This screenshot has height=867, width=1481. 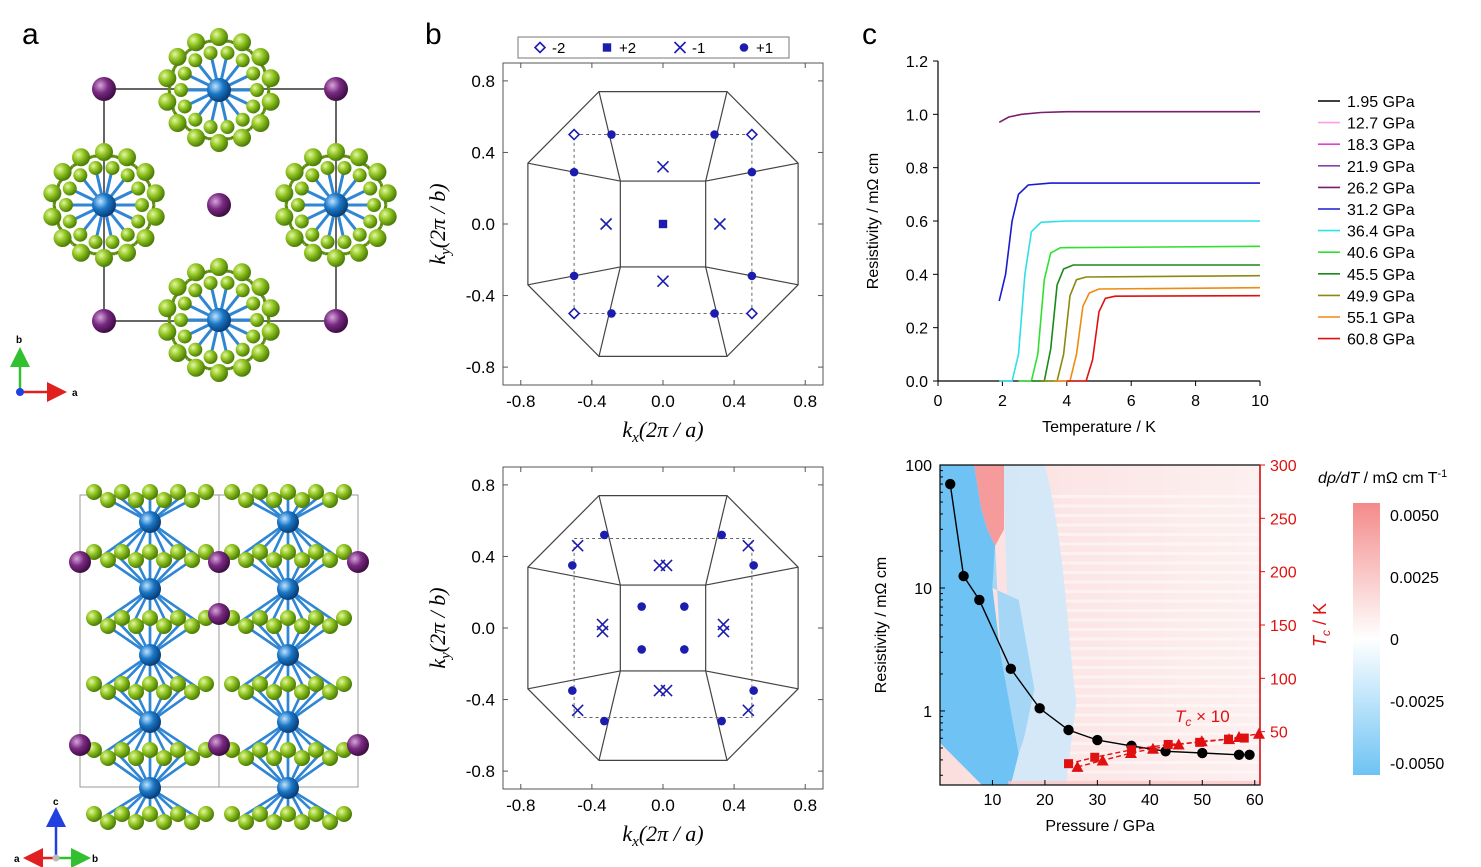 I want to click on y2-axis-label: Tc / K, so click(x=1321, y=625).